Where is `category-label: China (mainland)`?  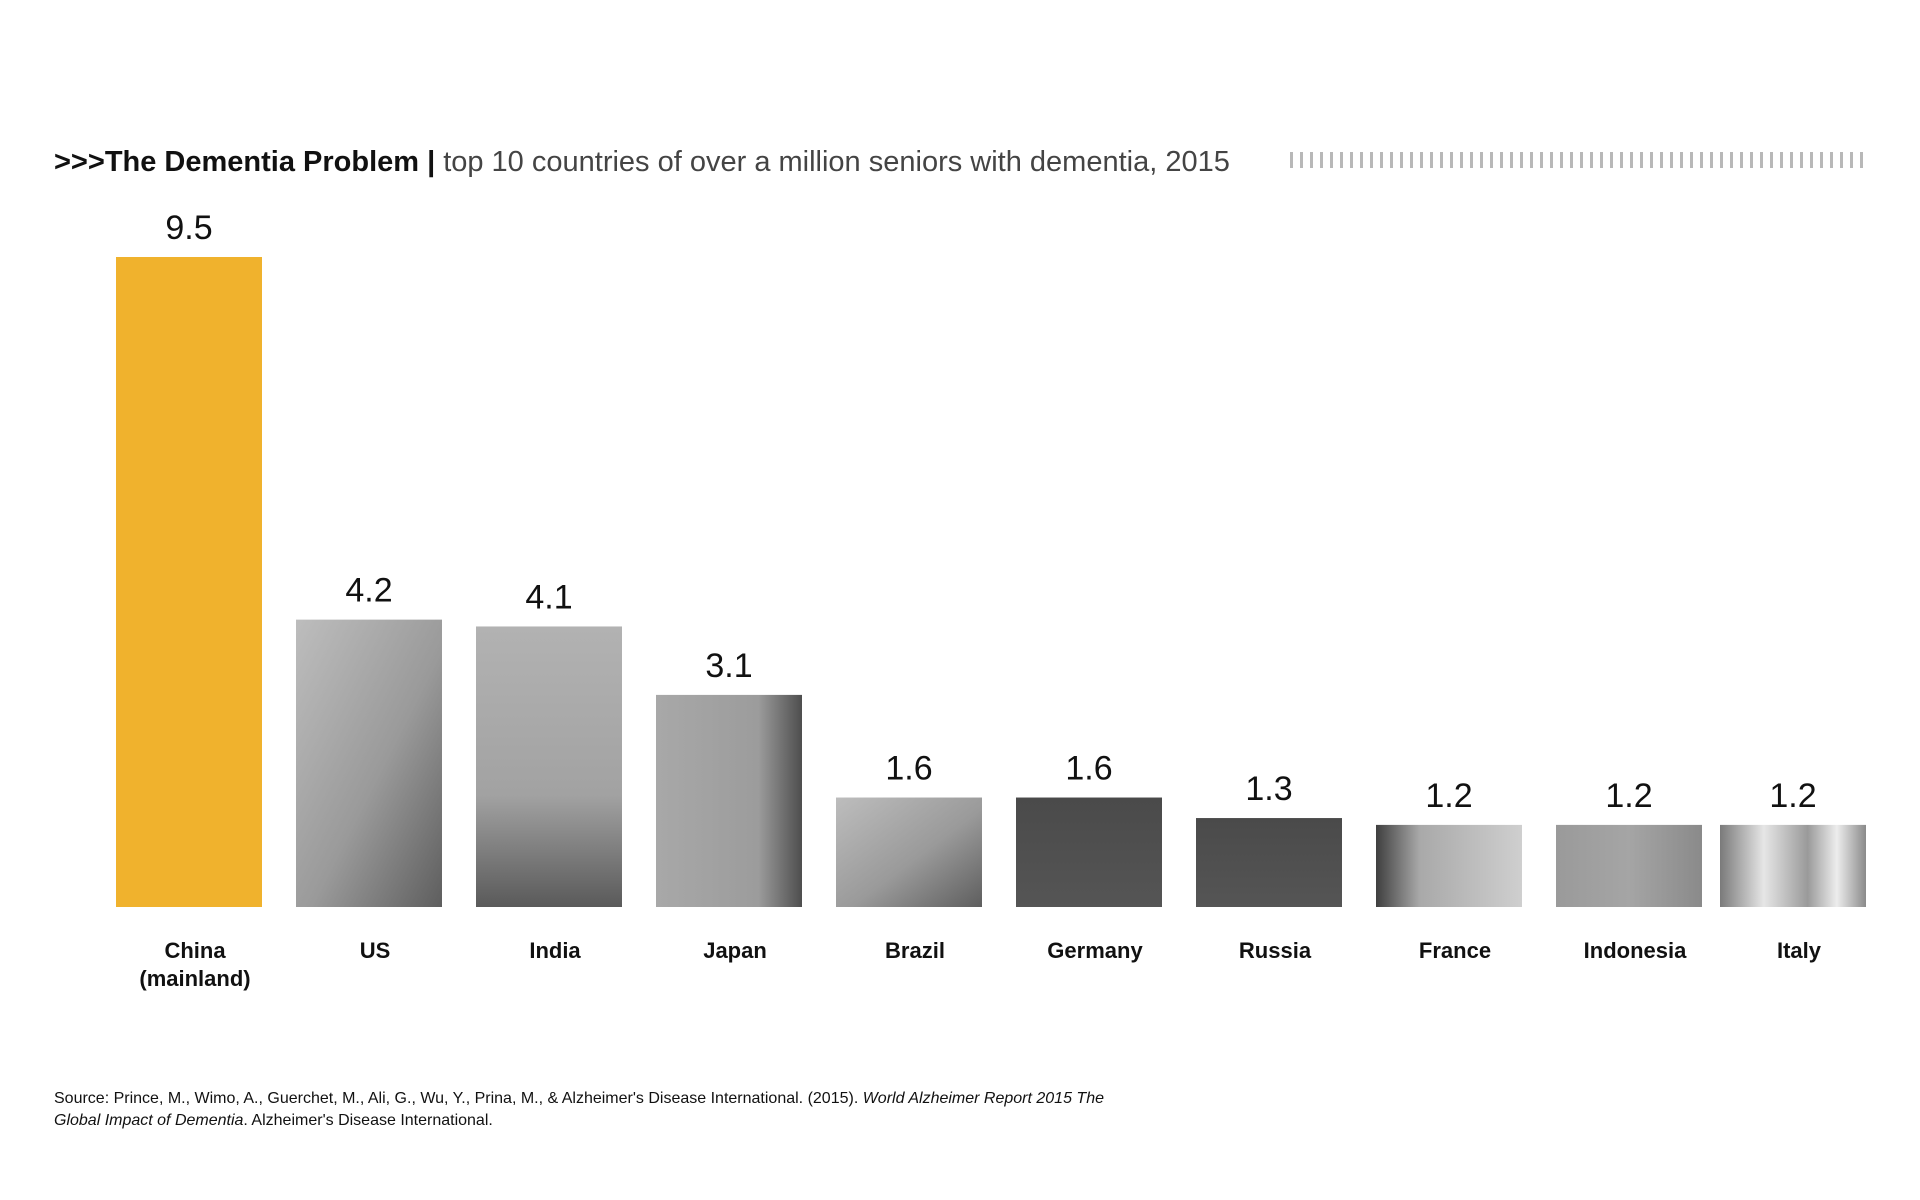
category-label: China (mainland) is located at coordinates (194, 964).